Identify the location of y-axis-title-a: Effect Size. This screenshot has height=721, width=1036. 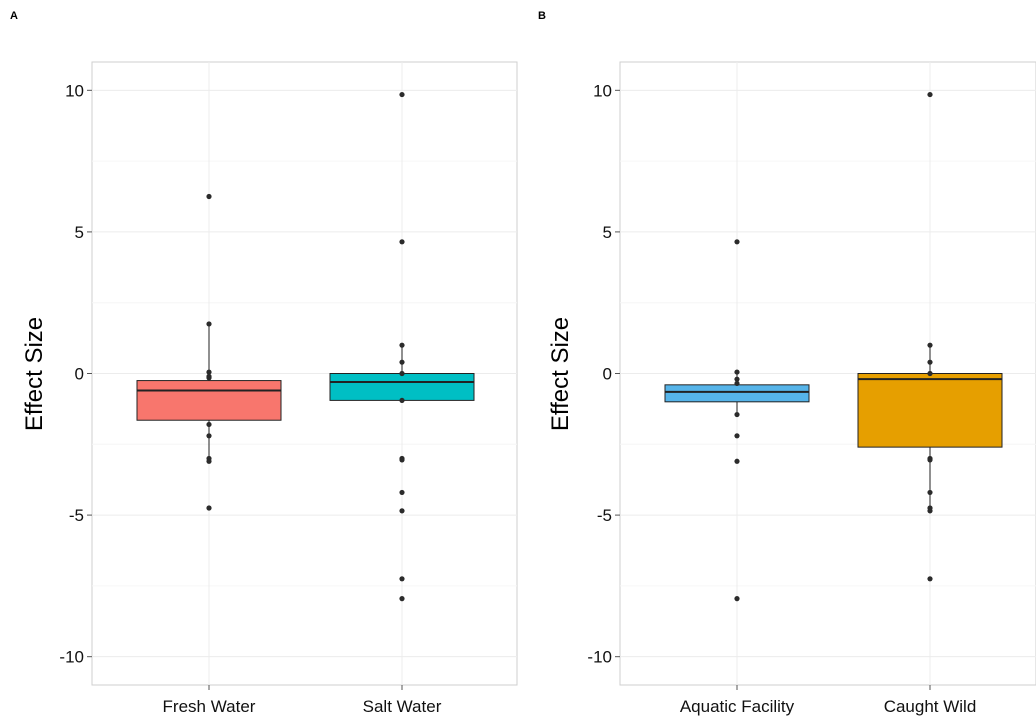
(34, 374).